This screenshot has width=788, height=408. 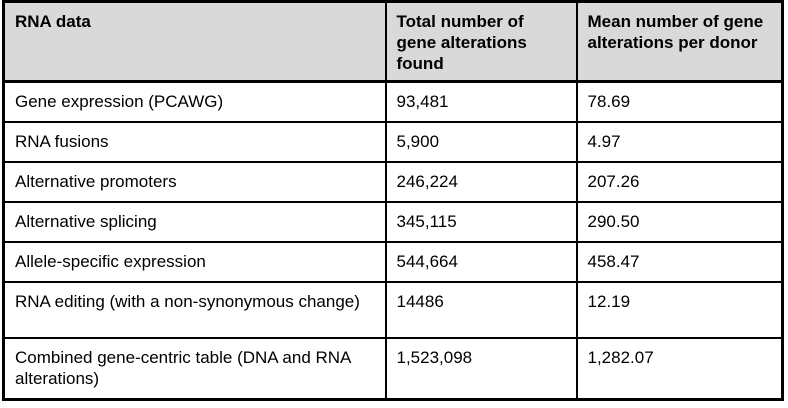 What do you see at coordinates (679, 368) in the screenshot?
I see `mean-value-cell: 1,282.07` at bounding box center [679, 368].